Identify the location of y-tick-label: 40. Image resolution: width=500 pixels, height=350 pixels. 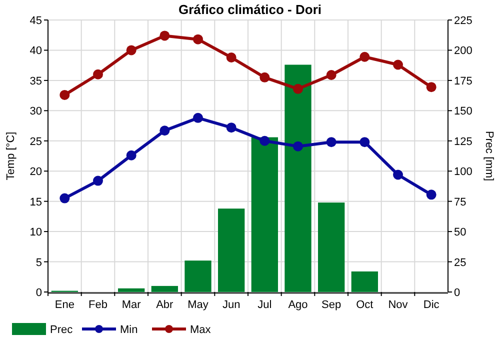
(36, 51).